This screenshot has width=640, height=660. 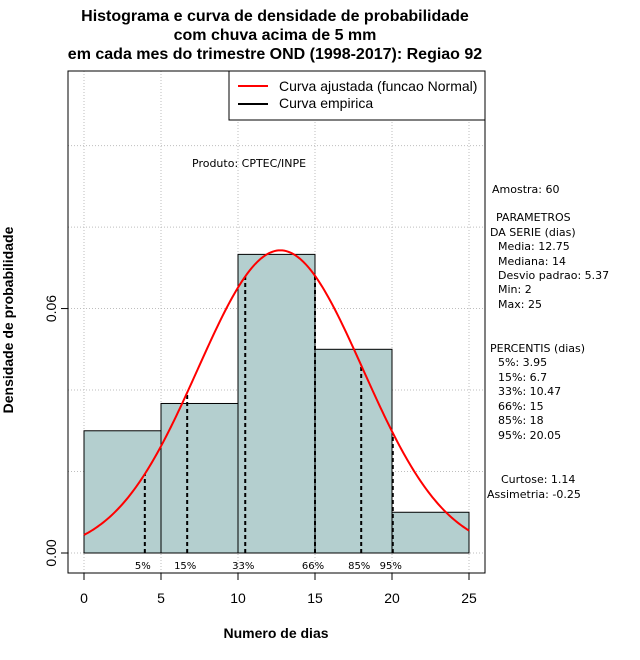 What do you see at coordinates (143, 566) in the screenshot?
I see `percentile-label: 5%` at bounding box center [143, 566].